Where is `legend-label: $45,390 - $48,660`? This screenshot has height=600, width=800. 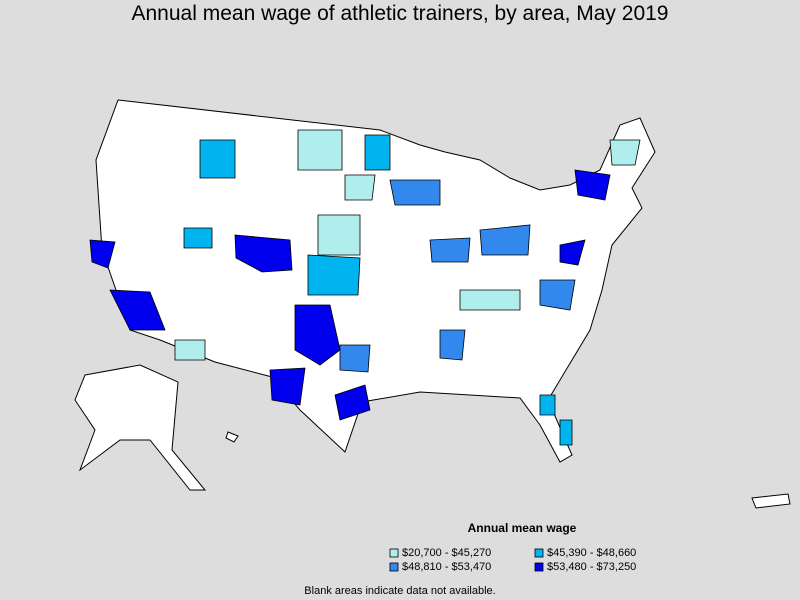 legend-label: $45,390 - $48,660 is located at coordinates (591, 553).